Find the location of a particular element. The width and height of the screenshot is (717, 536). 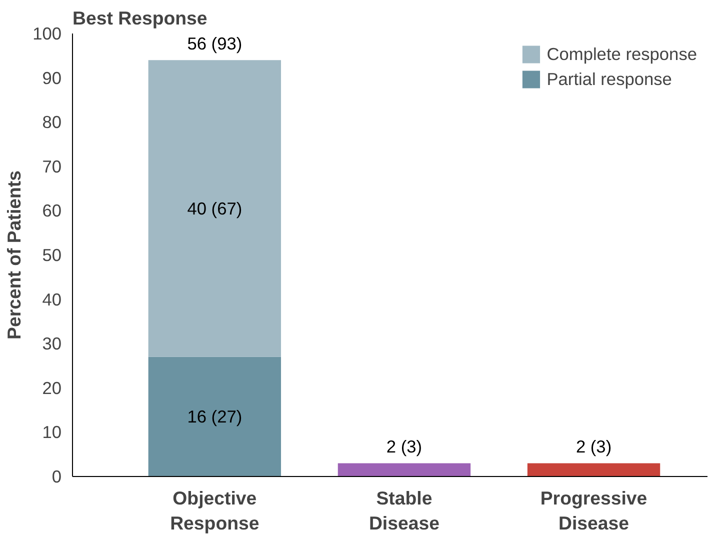

y-axis-title: Percent of Patients is located at coordinates (14, 255).